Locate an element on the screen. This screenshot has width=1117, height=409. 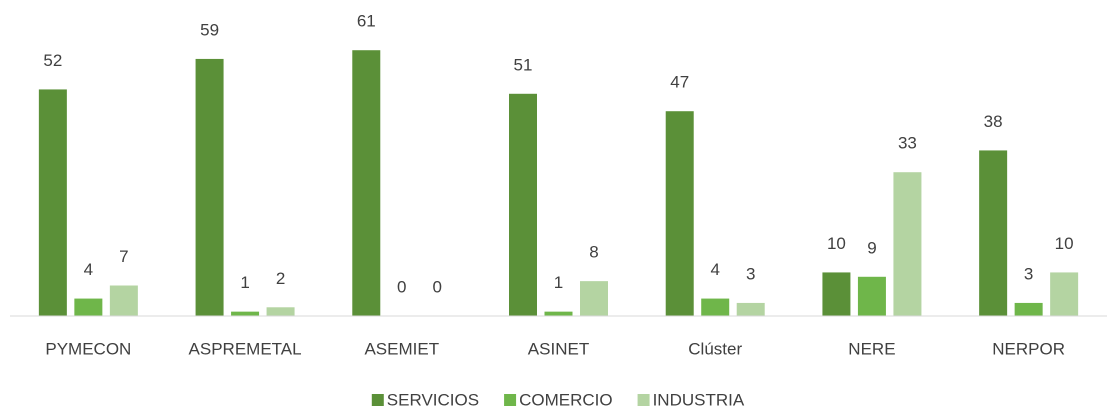
data-label: 38 is located at coordinates (993, 121).